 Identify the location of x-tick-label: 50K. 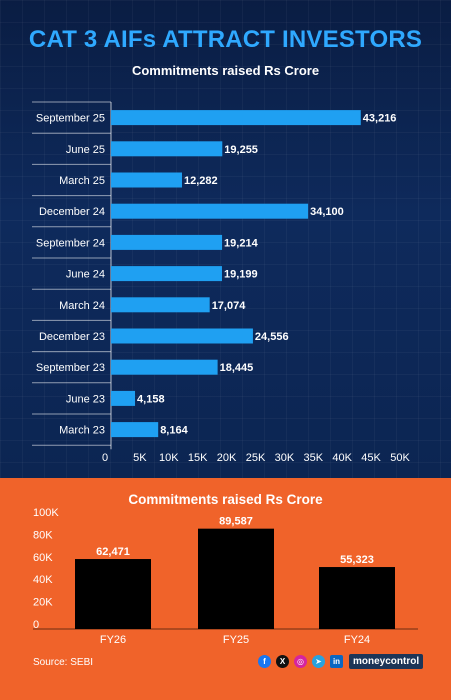
(400, 458).